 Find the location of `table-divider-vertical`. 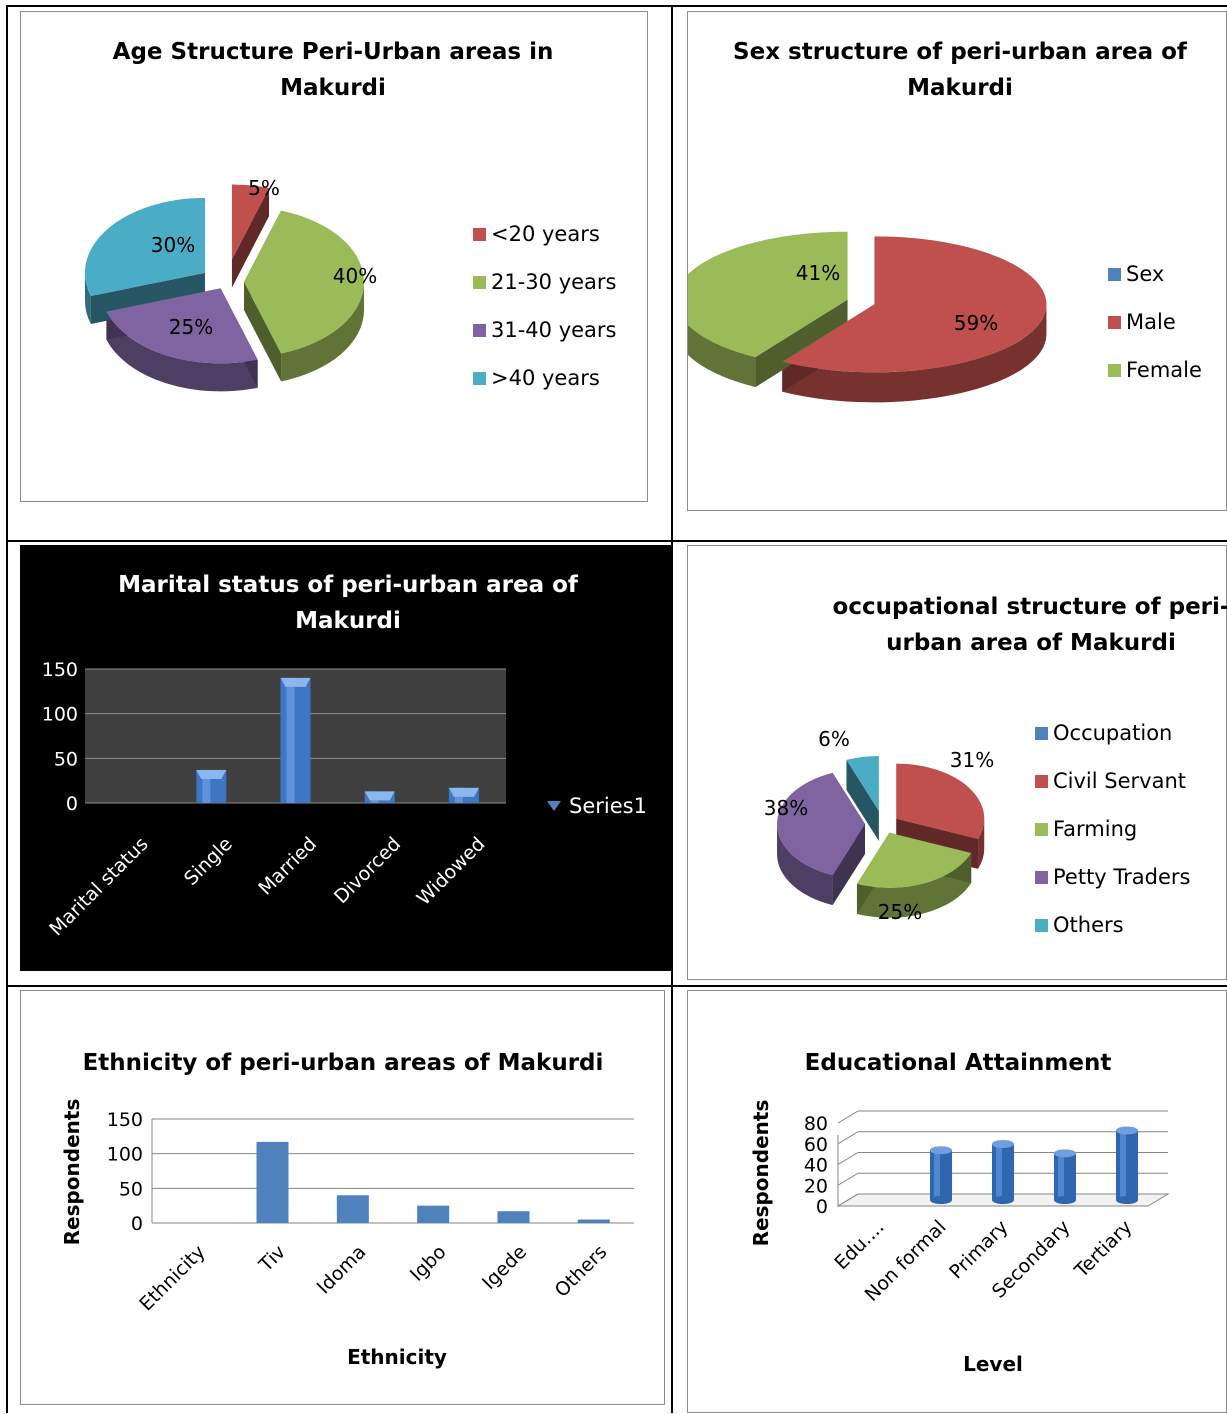

table-divider-vertical is located at coordinates (672, 709).